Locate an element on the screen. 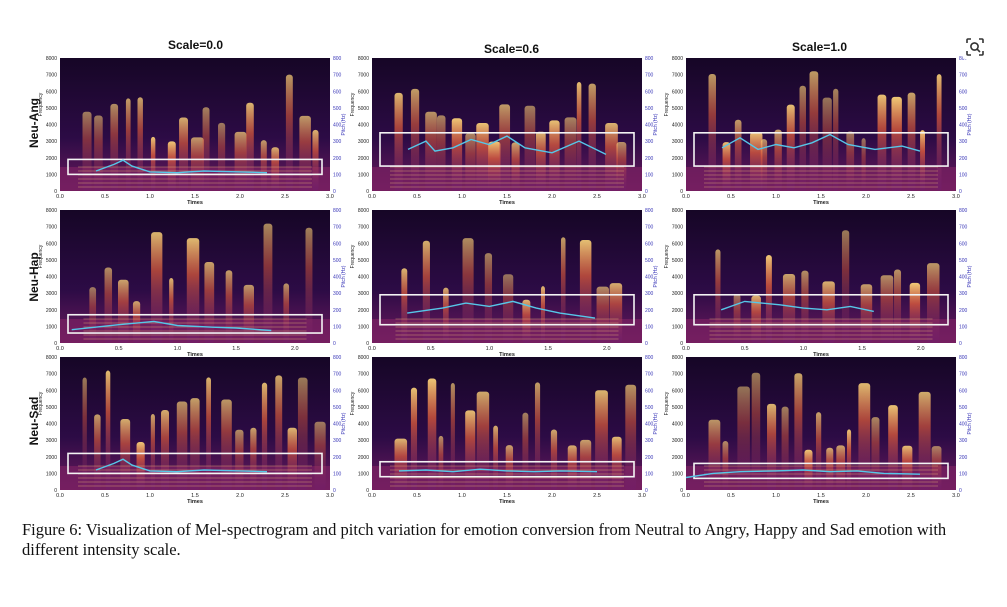 This screenshot has width=1007, height=607. pitch-highlight-box is located at coordinates (195, 167).